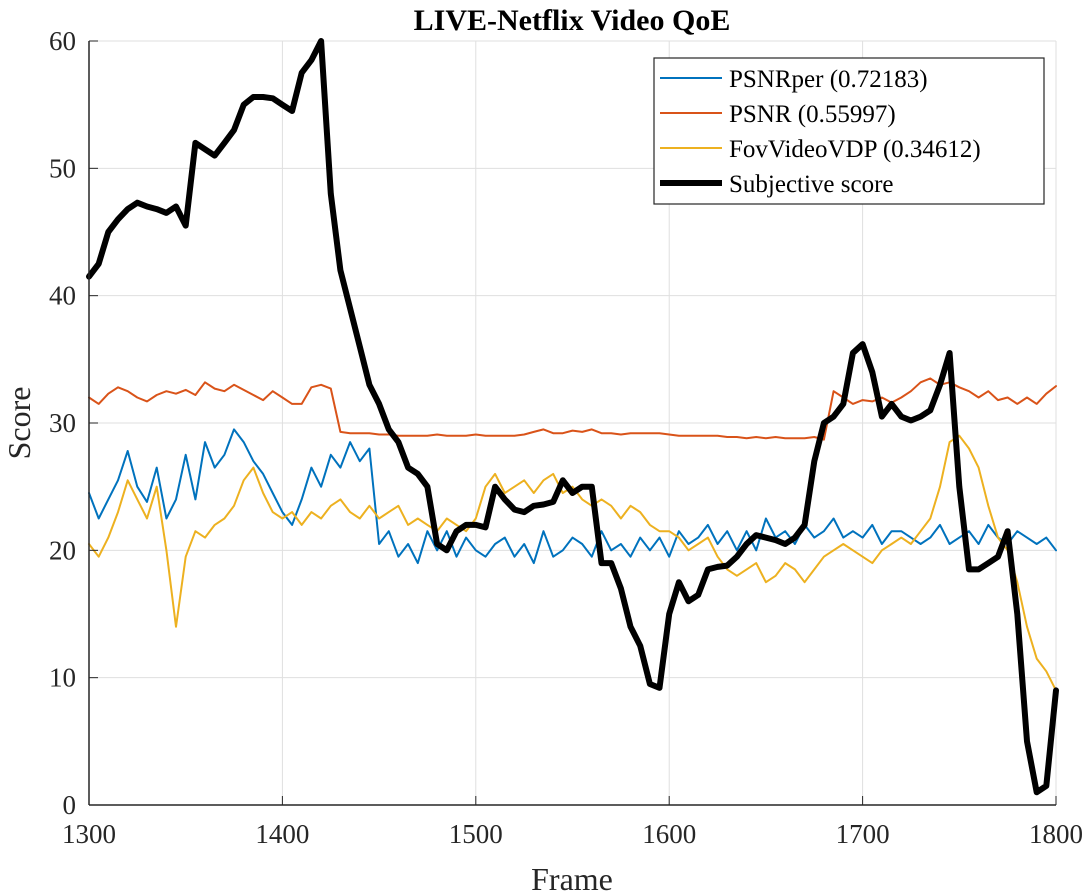  Describe the element at coordinates (572, 20) in the screenshot. I see `chart-title: LIVE-Netflix Video QoE` at that location.